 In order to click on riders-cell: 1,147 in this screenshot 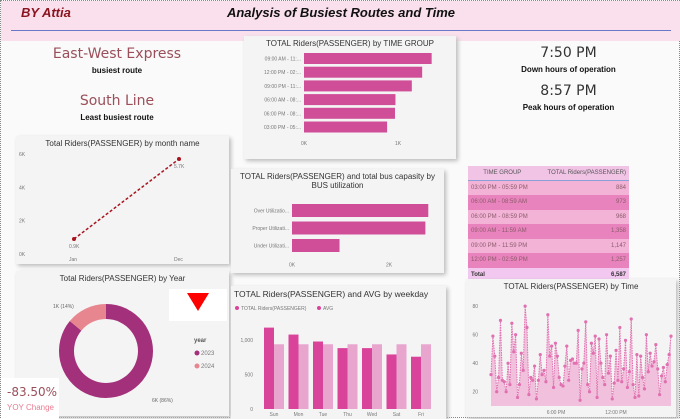, I will do `click(618, 245)`.